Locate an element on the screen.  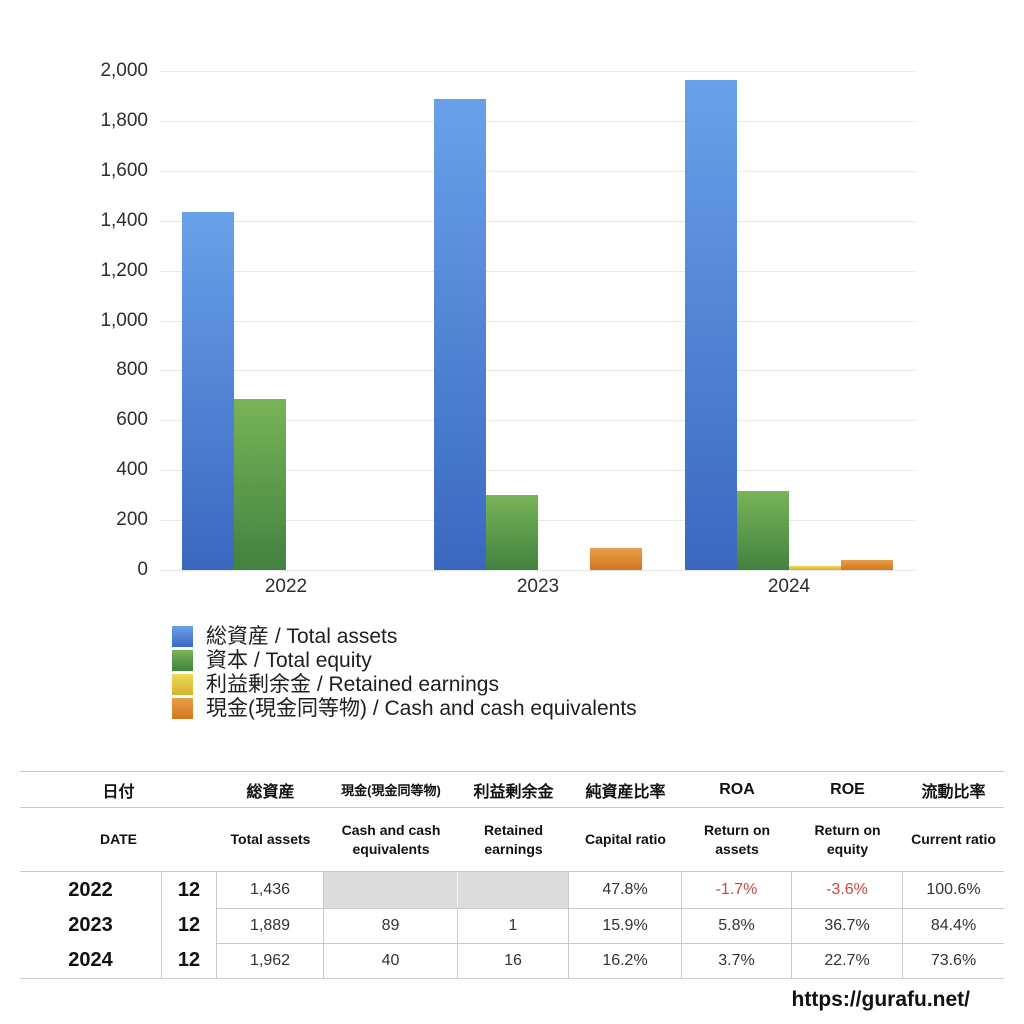
header-en-capital-ratio: Capital ratio is located at coordinates (625, 839).